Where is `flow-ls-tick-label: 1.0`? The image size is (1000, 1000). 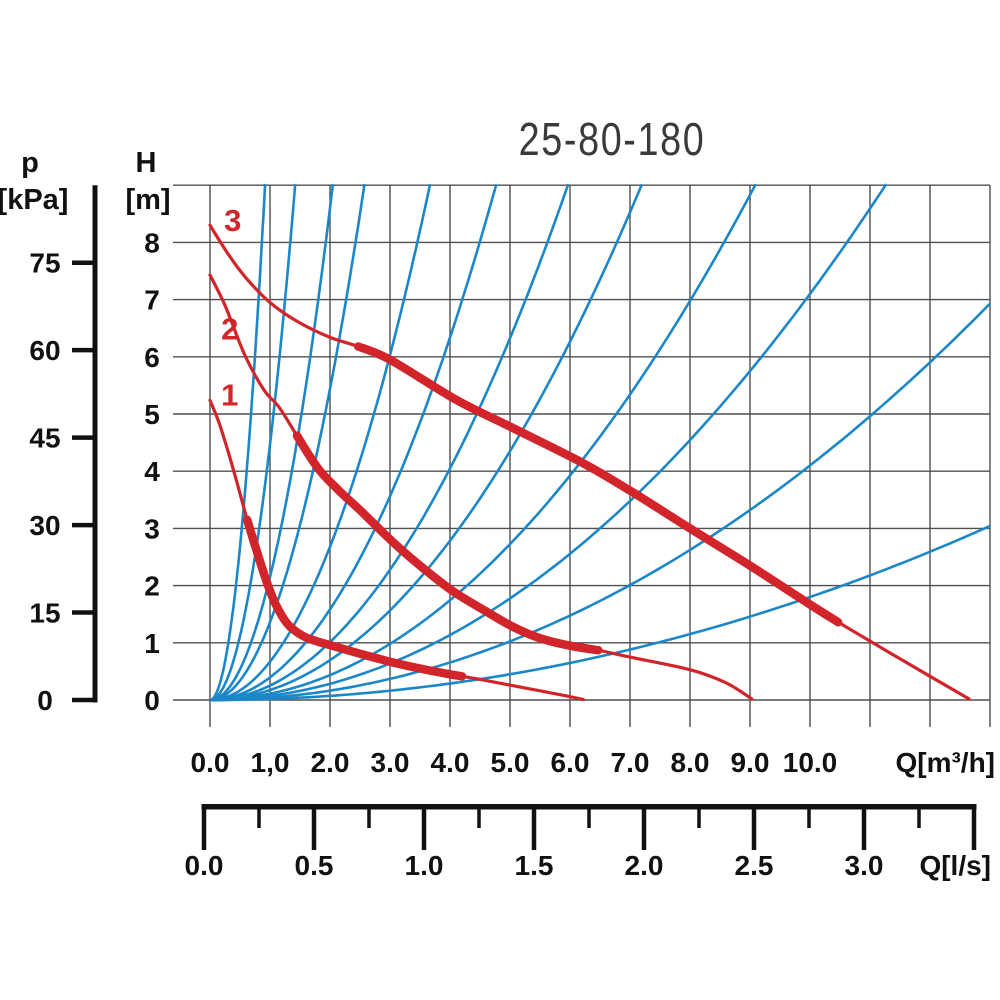
flow-ls-tick-label: 1.0 is located at coordinates (424, 865).